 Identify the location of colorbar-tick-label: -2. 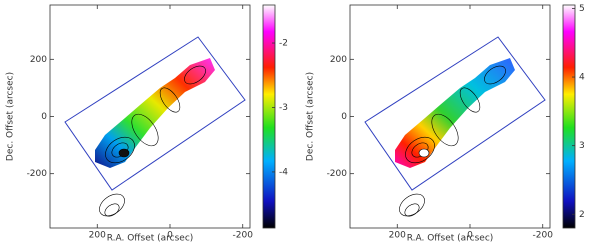
(283, 44).